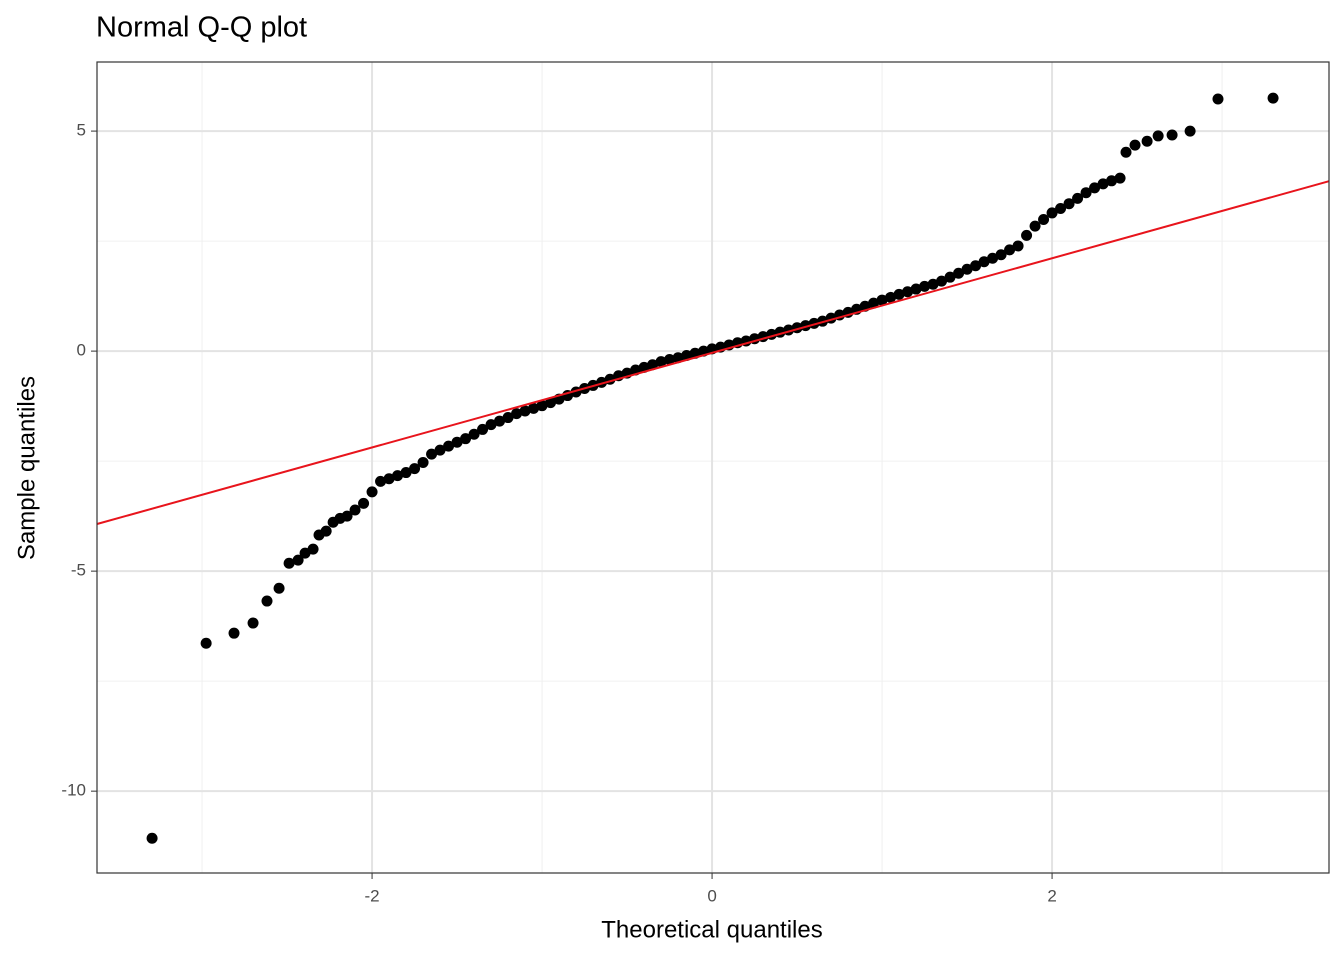  I want to click on y-tick-label: 5, so click(81, 130).